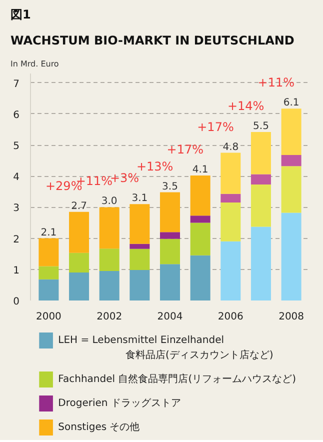 The image size is (323, 442). Describe the element at coordinates (16, 302) in the screenshot. I see `y-tick-label: 0` at that location.